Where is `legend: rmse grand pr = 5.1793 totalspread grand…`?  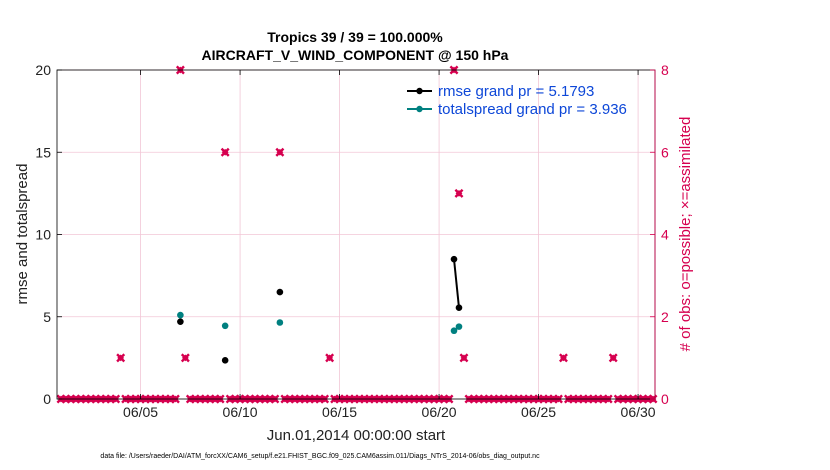
legend: rmse grand pr = 5.1793 totalspread grand… is located at coordinates (517, 100).